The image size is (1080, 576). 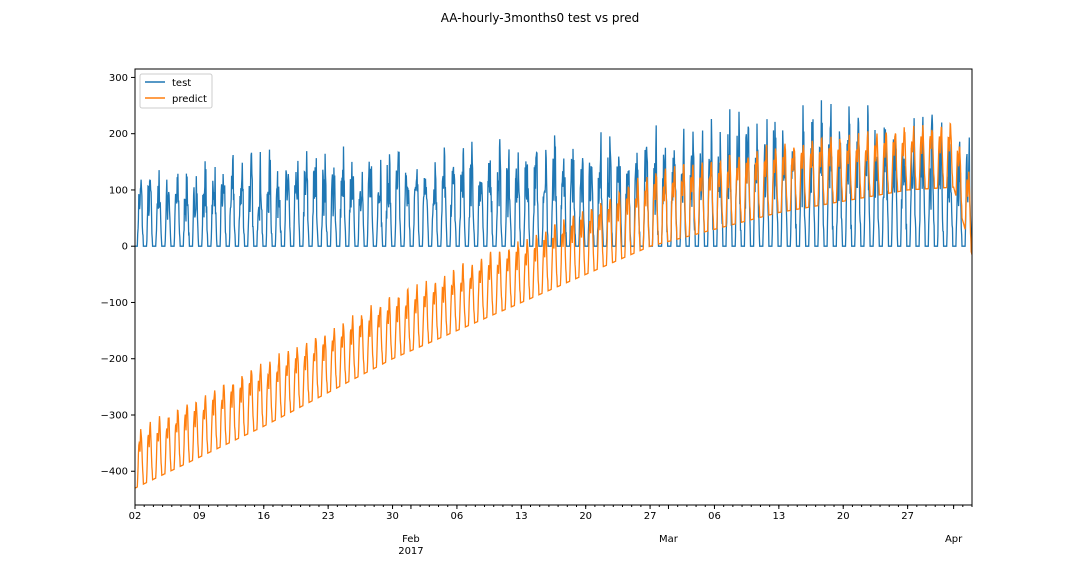 I want to click on legend: test predict, so click(x=176, y=91).